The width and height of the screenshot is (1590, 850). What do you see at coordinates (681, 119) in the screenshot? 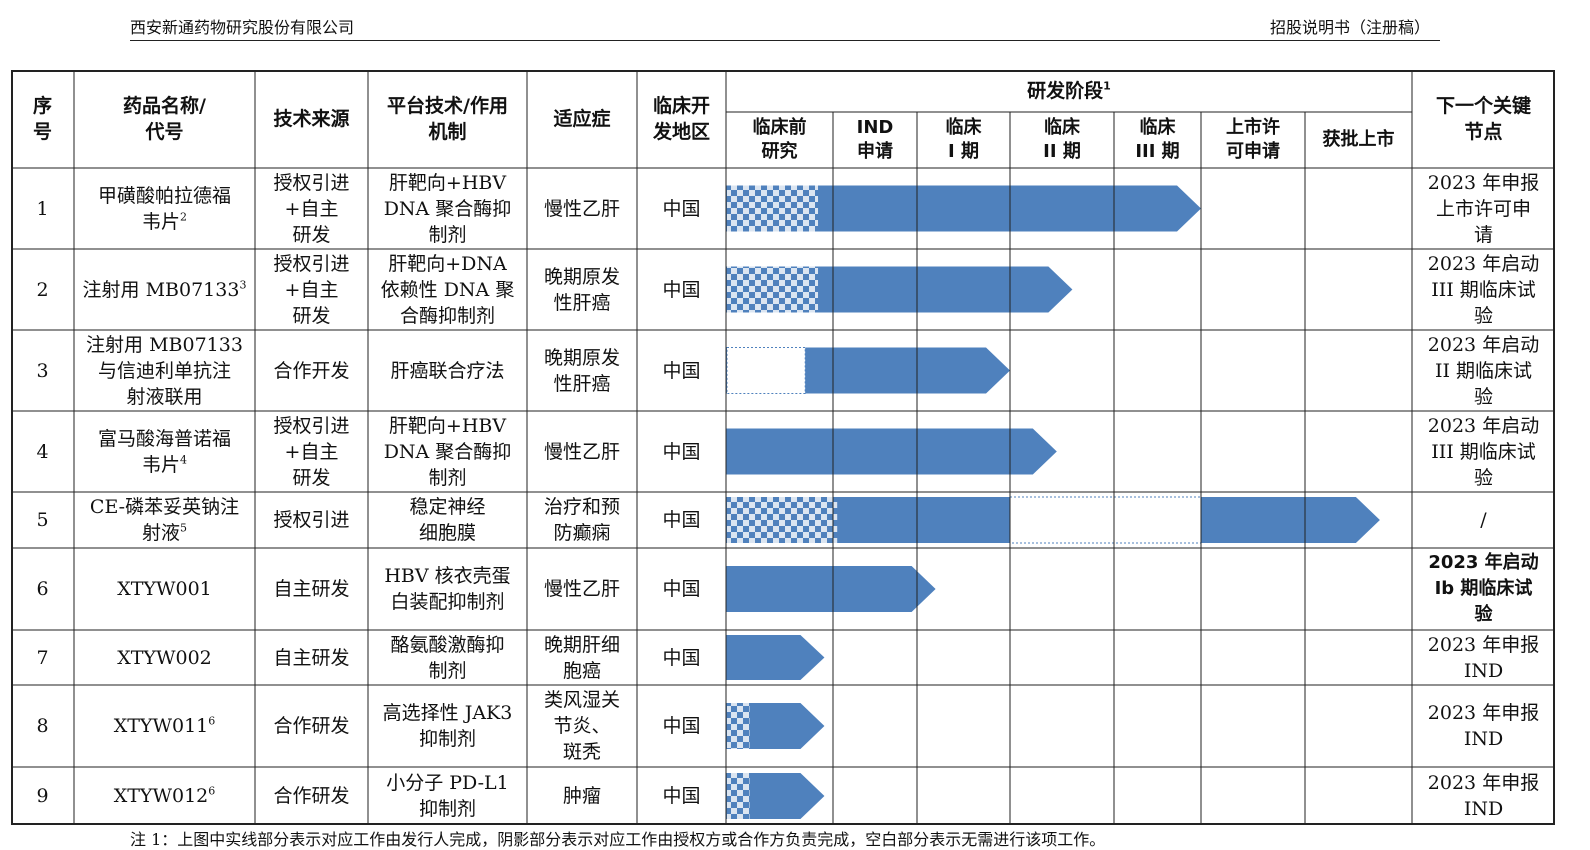
I see `header-region: 临床开 发地区` at bounding box center [681, 119].